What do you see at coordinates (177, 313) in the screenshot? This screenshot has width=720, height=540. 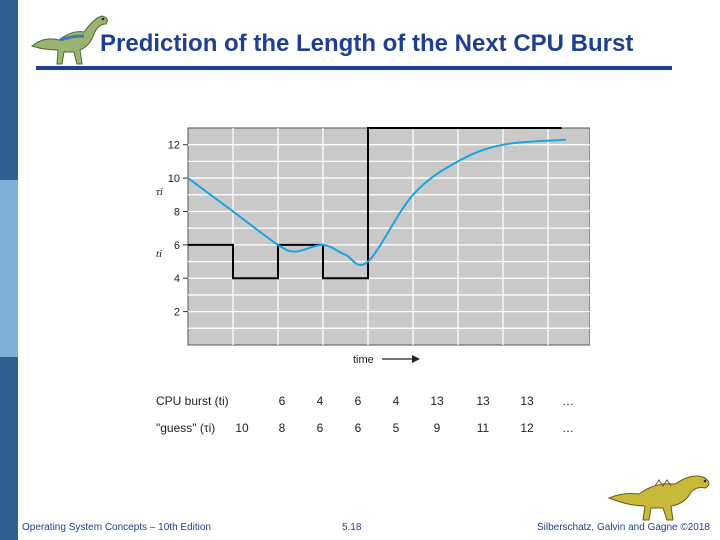 I see `y-tick-label: 2` at bounding box center [177, 313].